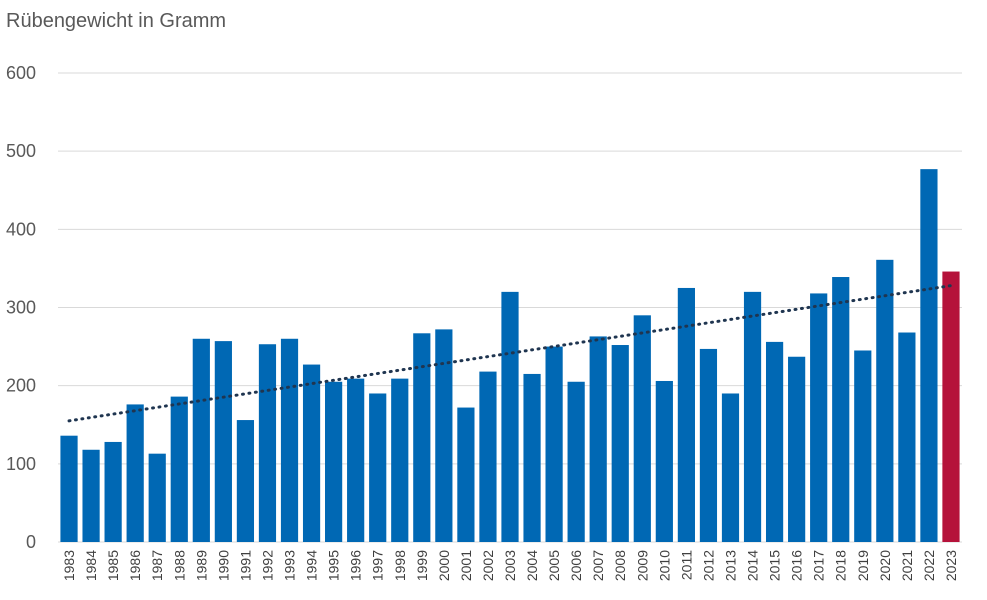 This screenshot has height=600, width=987. What do you see at coordinates (245, 481) in the screenshot?
I see `bar-1991` at bounding box center [245, 481].